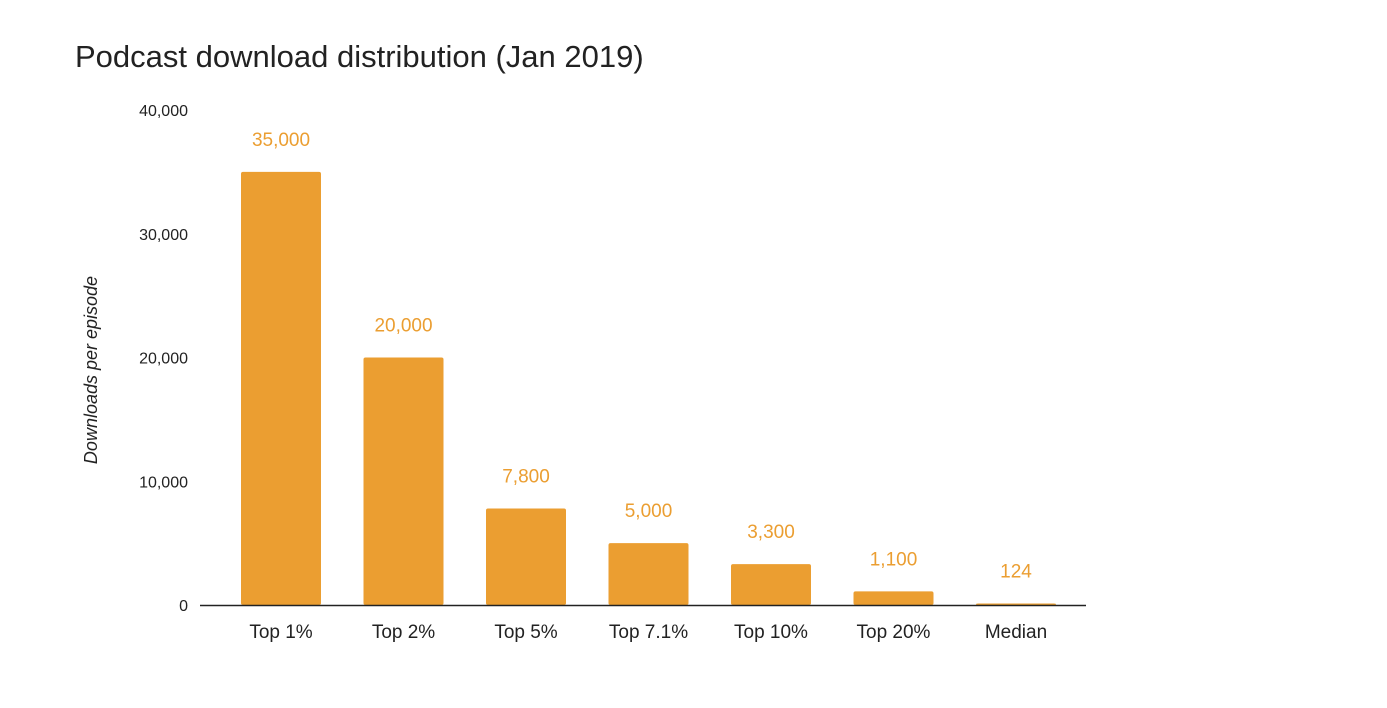 Image resolution: width=1387 pixels, height=708 pixels. What do you see at coordinates (91, 370) in the screenshot?
I see `y-axis-label: Downloads per episode` at bounding box center [91, 370].